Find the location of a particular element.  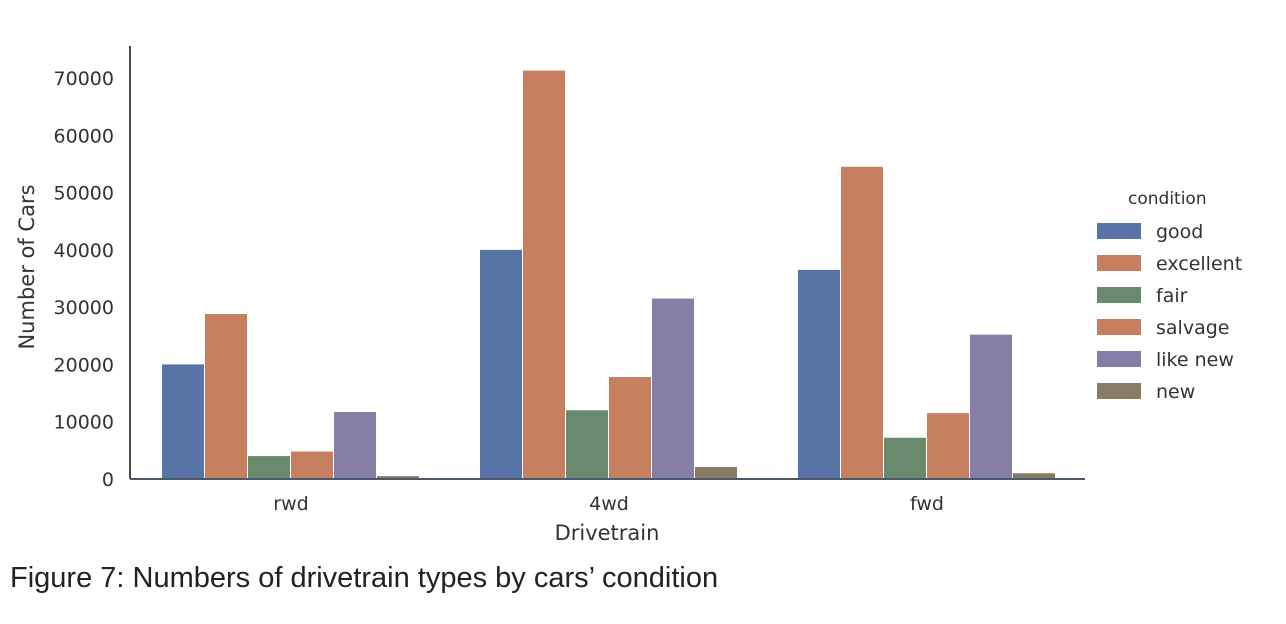

legend-label-new: new is located at coordinates (1175, 392).